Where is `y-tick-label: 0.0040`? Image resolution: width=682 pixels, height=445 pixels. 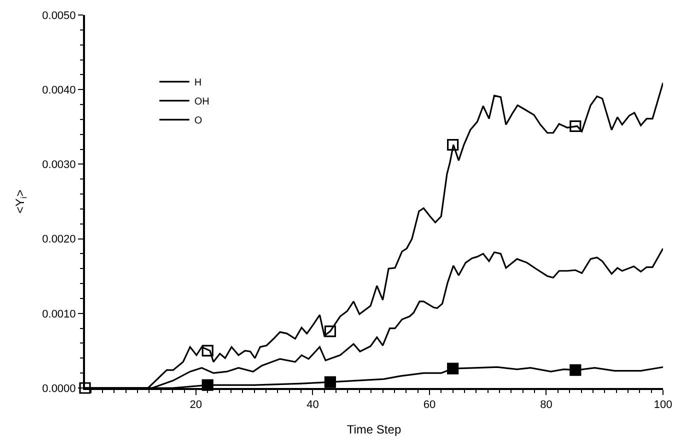
y-tick-label: 0.0040 is located at coordinates (59, 90).